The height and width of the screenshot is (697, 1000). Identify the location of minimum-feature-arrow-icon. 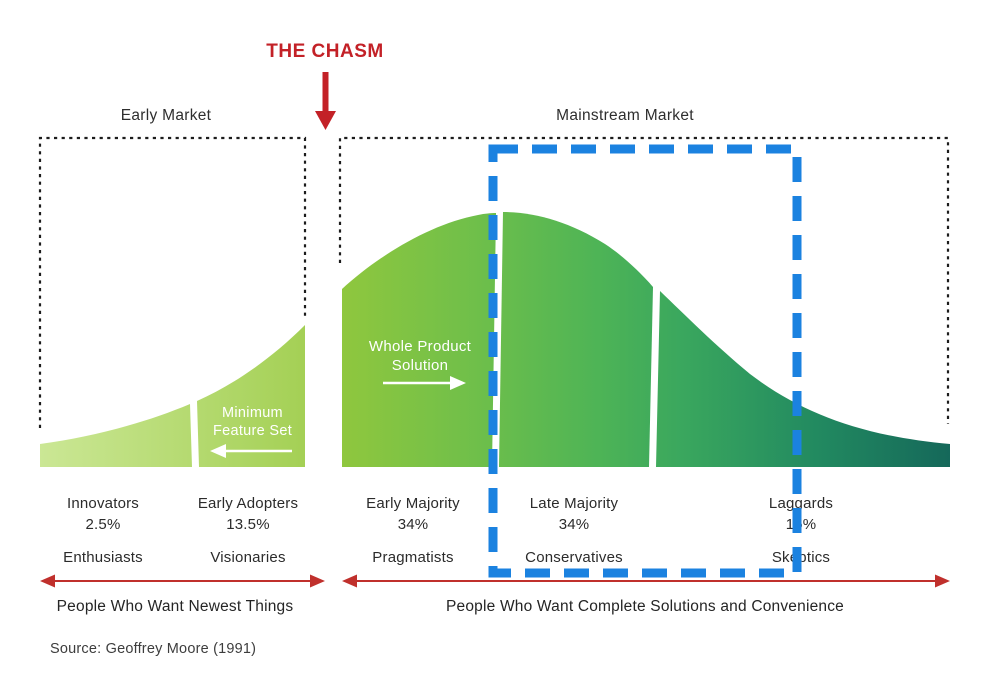
(251, 451).